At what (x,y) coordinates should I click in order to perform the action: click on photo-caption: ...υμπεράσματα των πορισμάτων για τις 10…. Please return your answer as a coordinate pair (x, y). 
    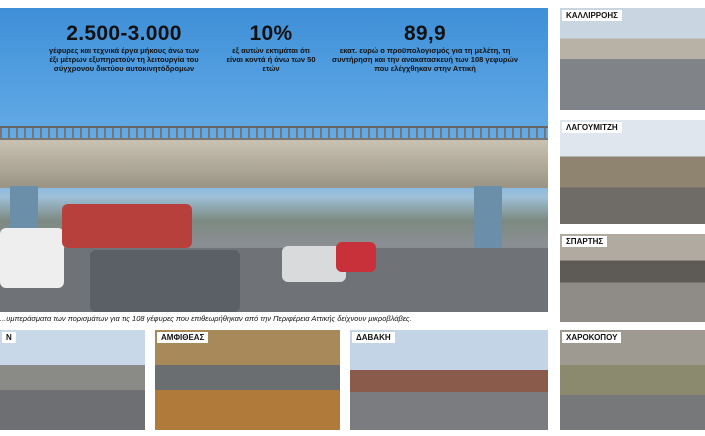
    Looking at the image, I should click on (206, 318).